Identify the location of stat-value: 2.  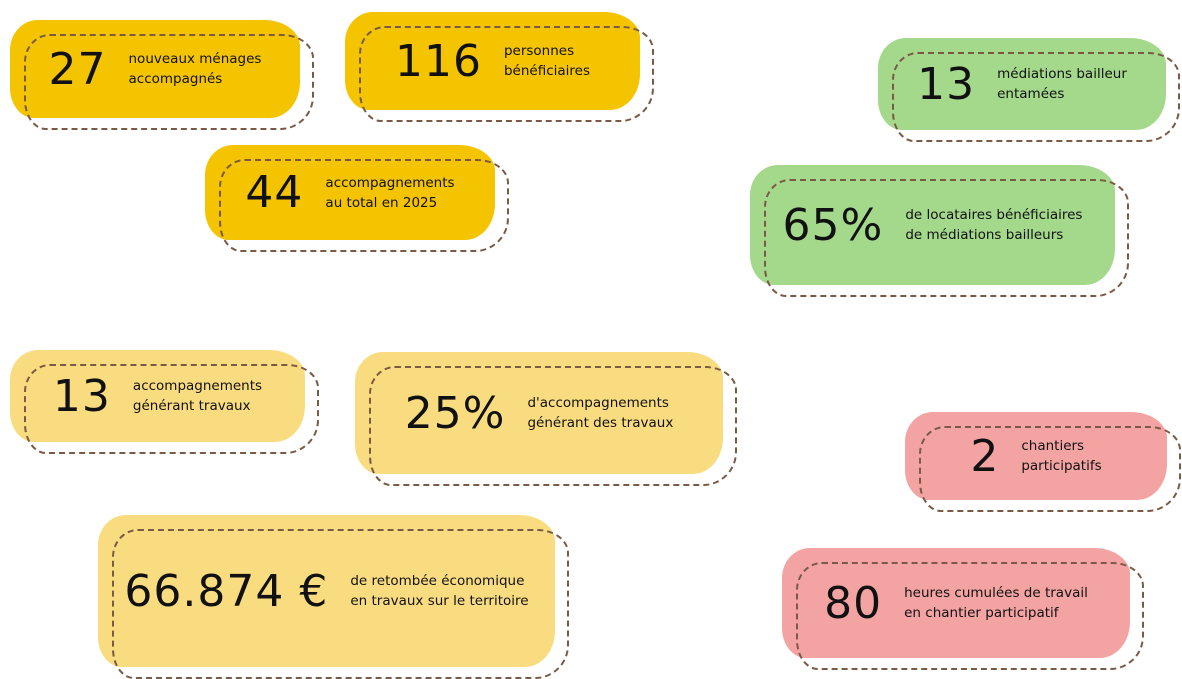
(985, 456).